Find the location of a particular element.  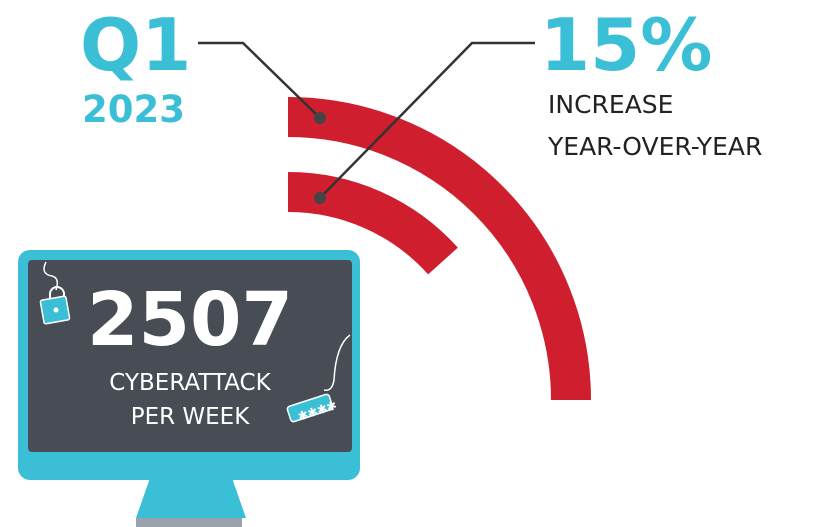

year: 2023 is located at coordinates (133, 109).